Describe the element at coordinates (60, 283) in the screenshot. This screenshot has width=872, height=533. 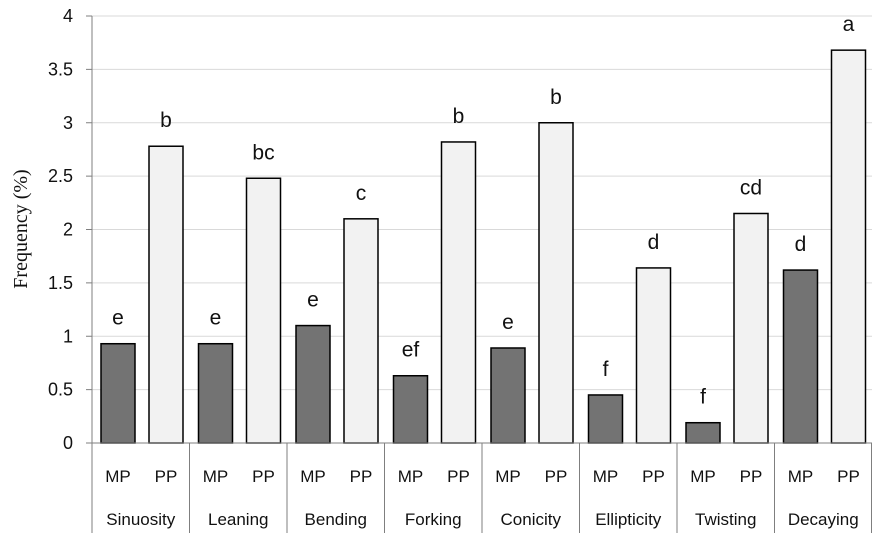
I see `y-tick-label: 1.5` at that location.